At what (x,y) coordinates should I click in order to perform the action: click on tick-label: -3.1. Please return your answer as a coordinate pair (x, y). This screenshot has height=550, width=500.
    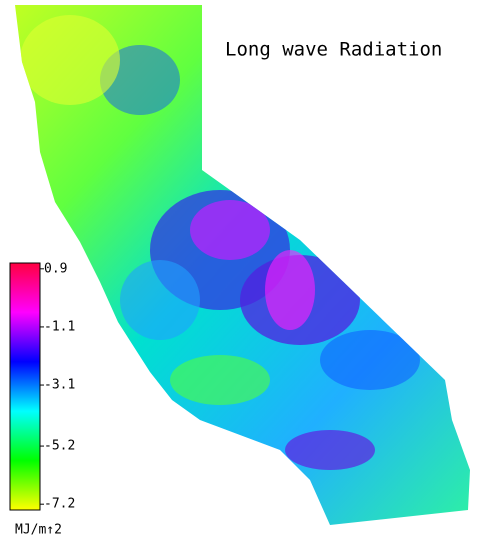
    Looking at the image, I should click on (59, 385).